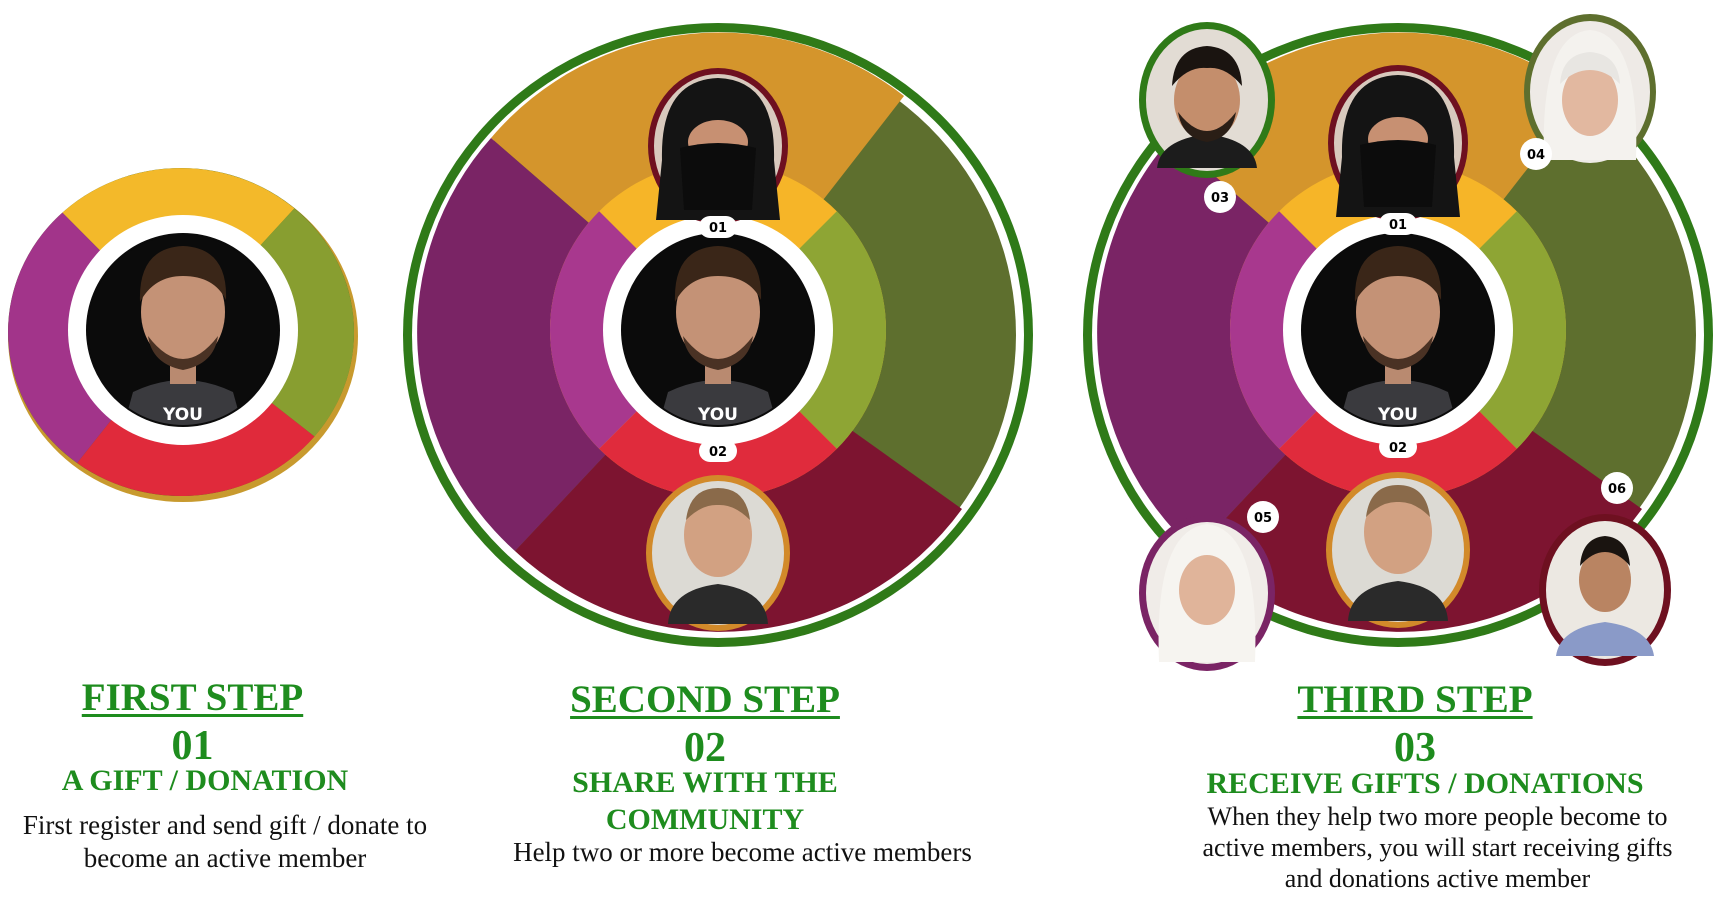  I want to click on step-3-subtitle: RECEIVE GIFTS / DONATIONS, so click(1425, 783).